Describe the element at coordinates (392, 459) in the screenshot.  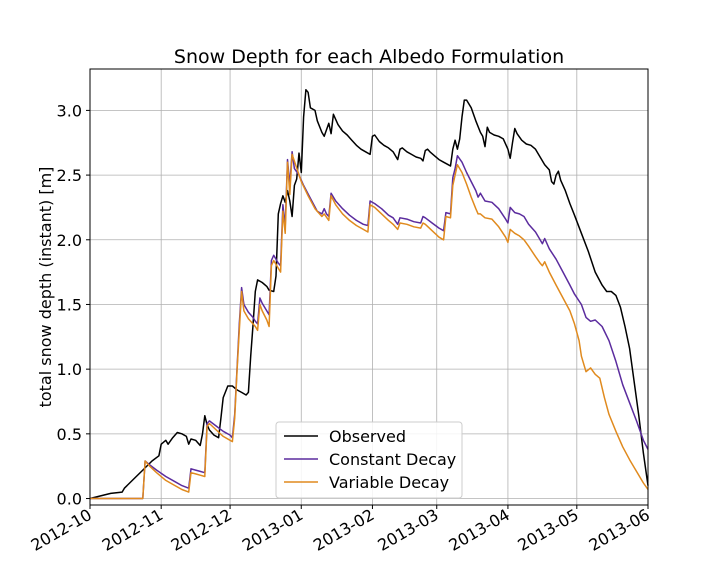
I see `legend-label: Constant Decay` at that location.